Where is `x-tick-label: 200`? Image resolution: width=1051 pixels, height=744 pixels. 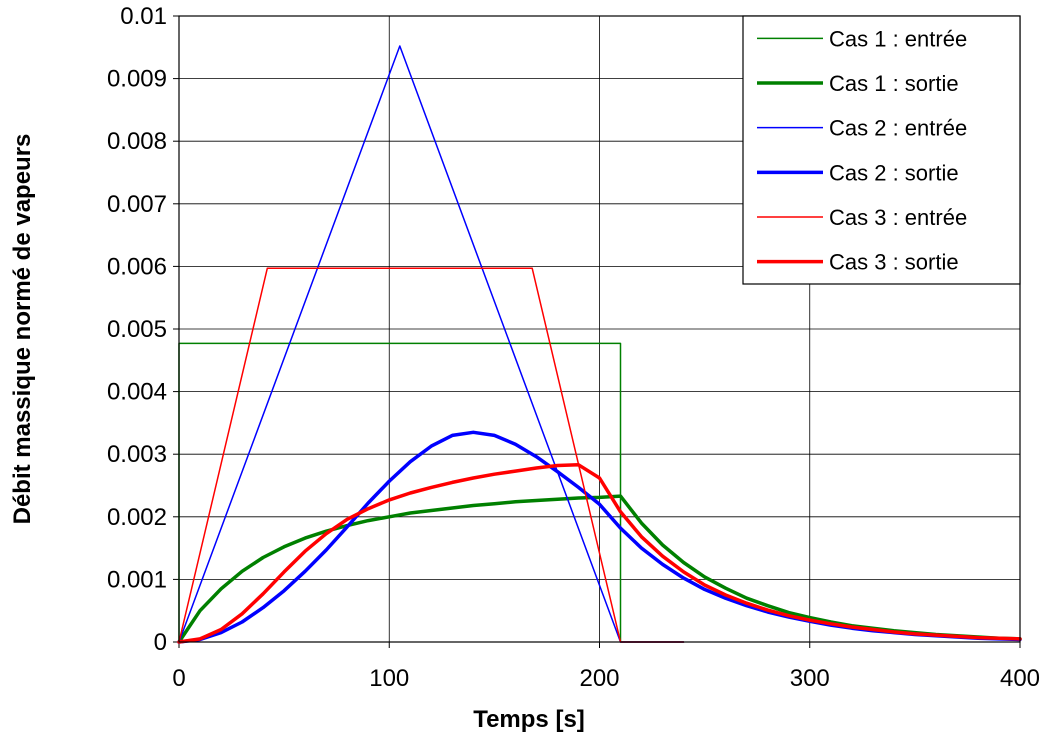
x-tick-label: 200 is located at coordinates (599, 678).